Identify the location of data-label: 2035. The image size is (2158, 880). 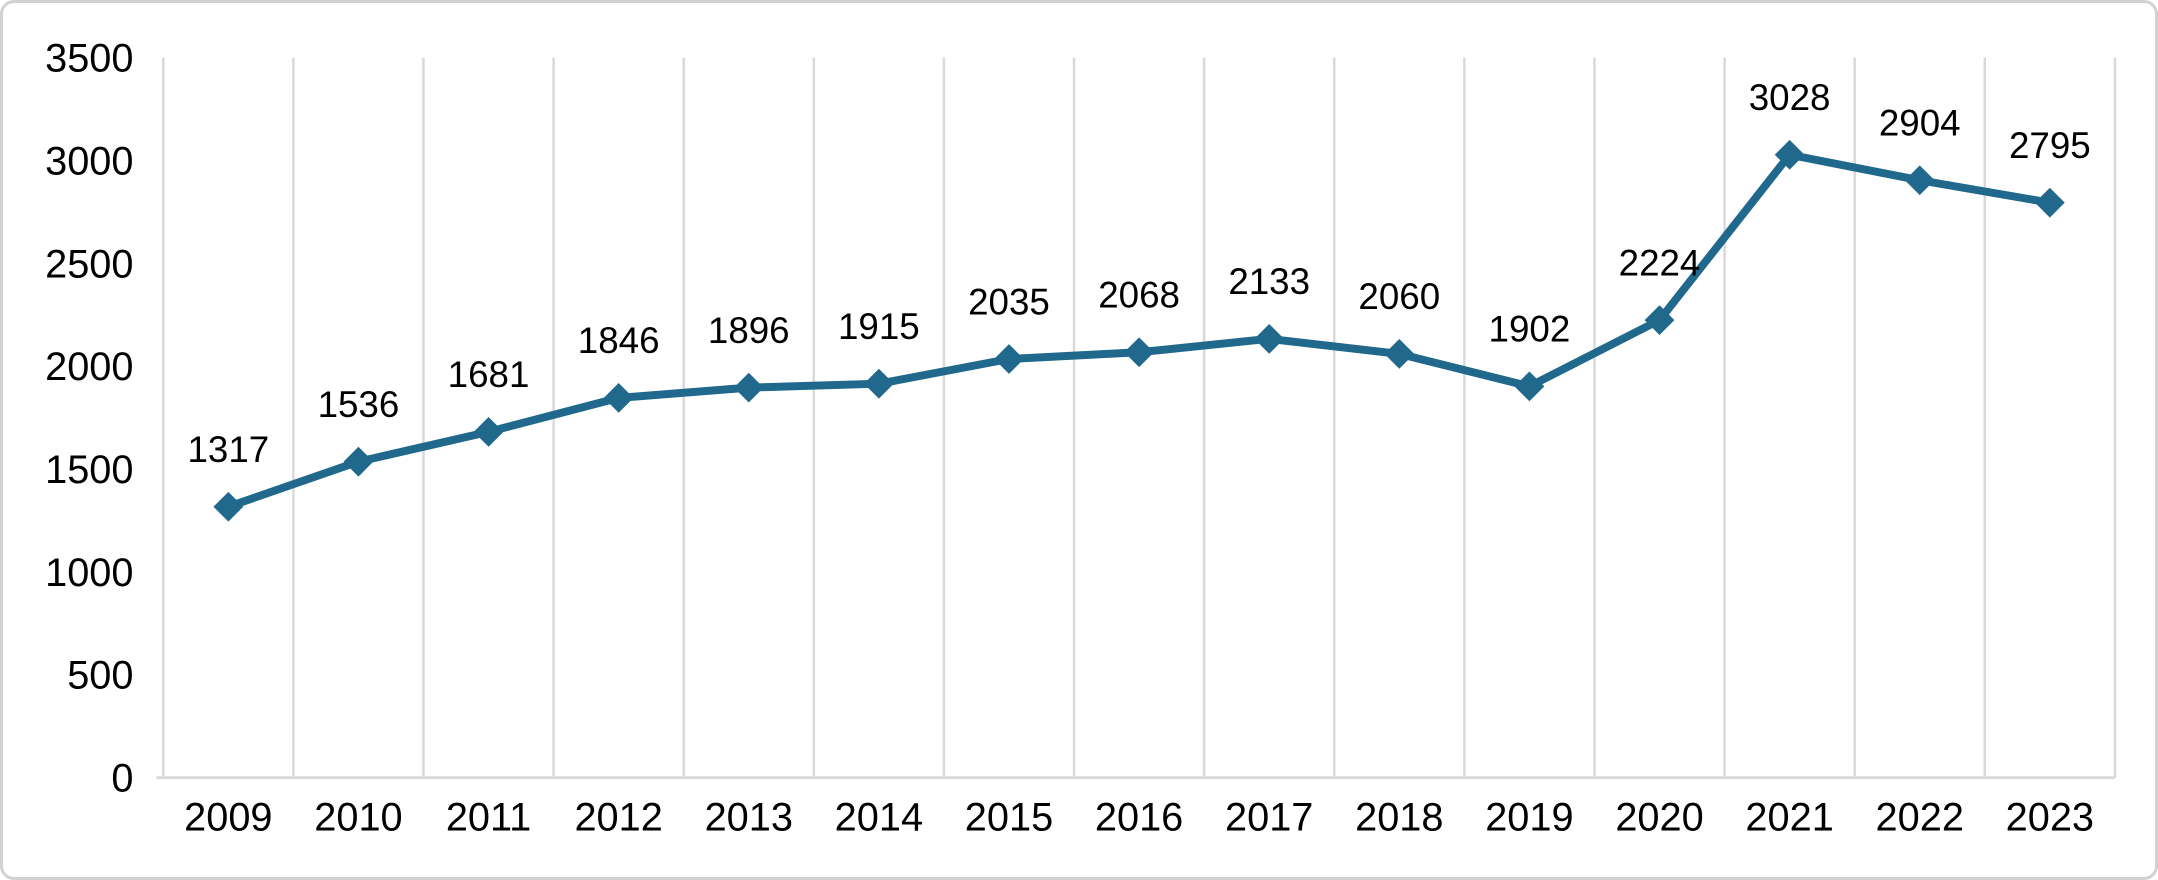
(1009, 301).